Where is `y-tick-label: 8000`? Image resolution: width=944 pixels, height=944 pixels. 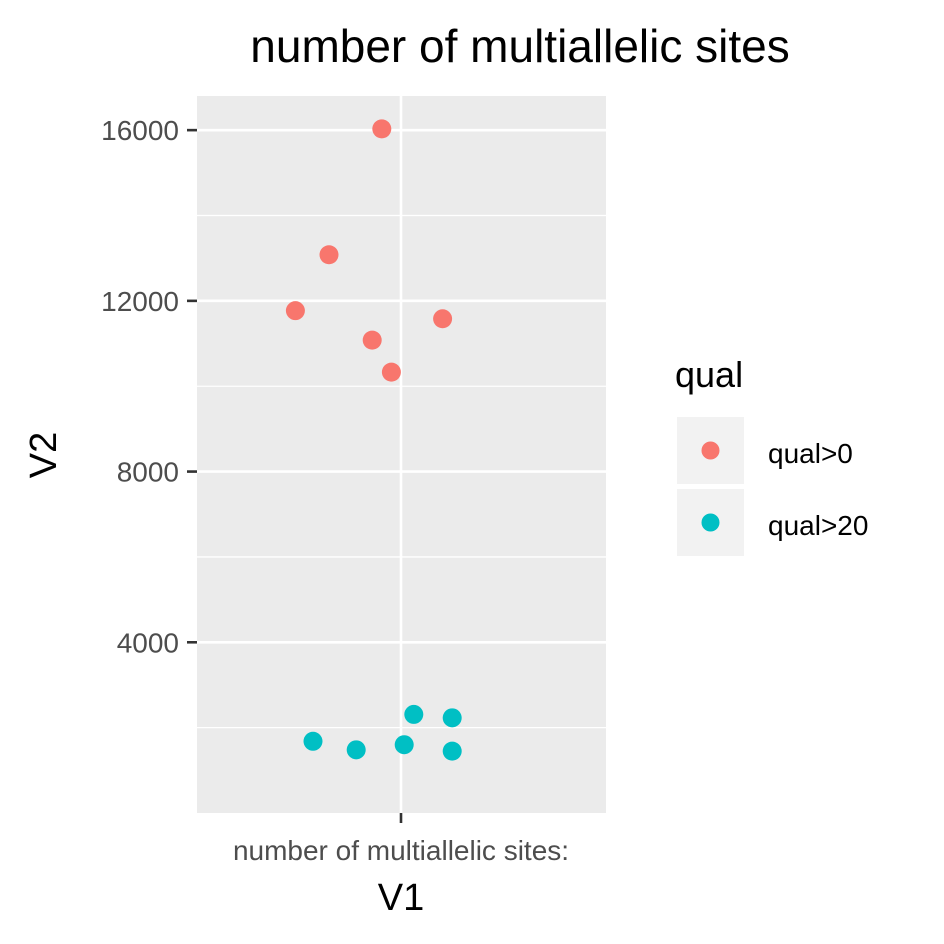 y-tick-label: 8000 is located at coordinates (148, 472).